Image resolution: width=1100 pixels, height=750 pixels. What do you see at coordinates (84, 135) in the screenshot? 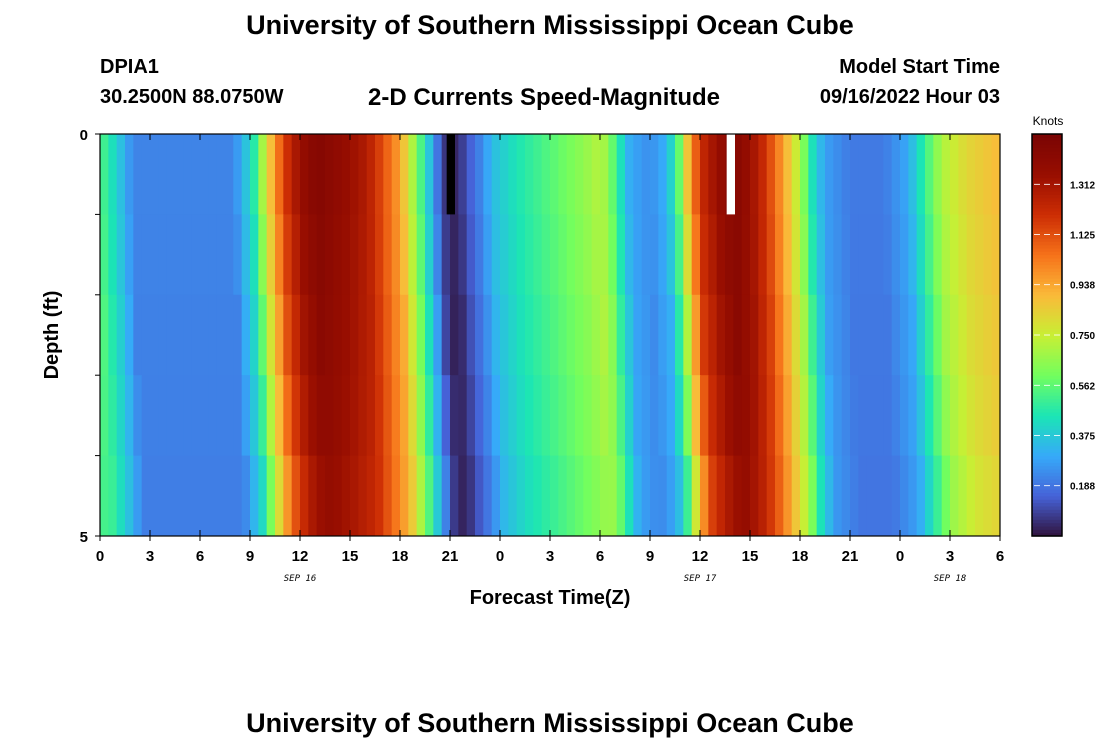
I see `y-tick-label: 0` at bounding box center [84, 135].